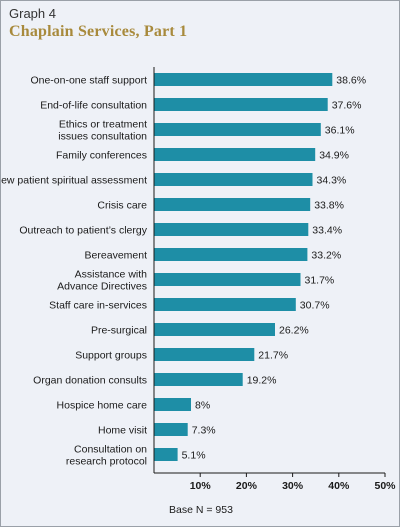  Describe the element at coordinates (347, 106) in the screenshot. I see `value-label: 37.6%` at that location.